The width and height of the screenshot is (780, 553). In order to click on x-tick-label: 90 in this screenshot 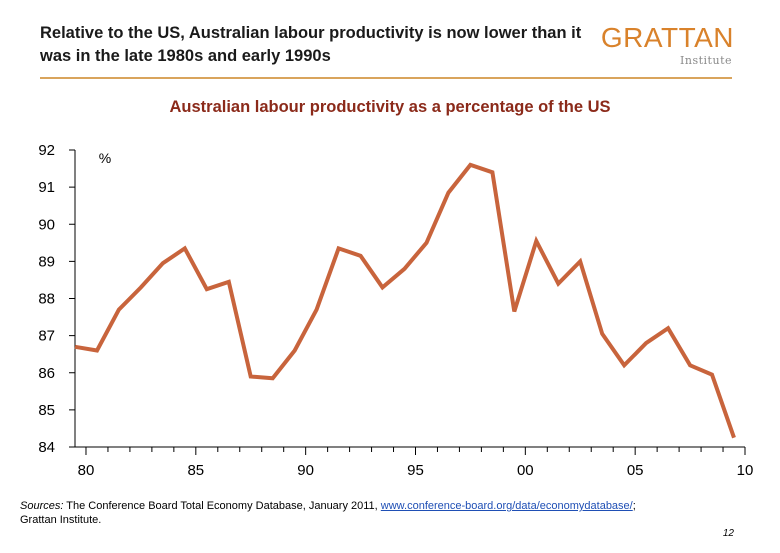, I will do `click(305, 470)`.